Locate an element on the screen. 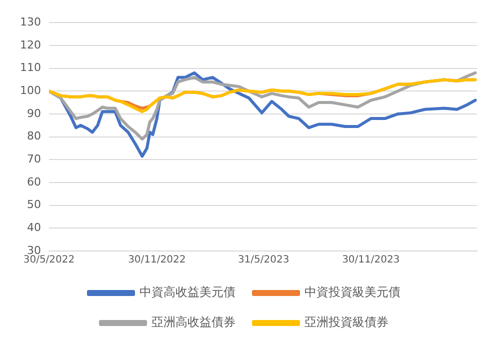 Image resolution: width=499 pixels, height=351 pixels. x-tick-label: 30/11/2022 is located at coordinates (157, 260).